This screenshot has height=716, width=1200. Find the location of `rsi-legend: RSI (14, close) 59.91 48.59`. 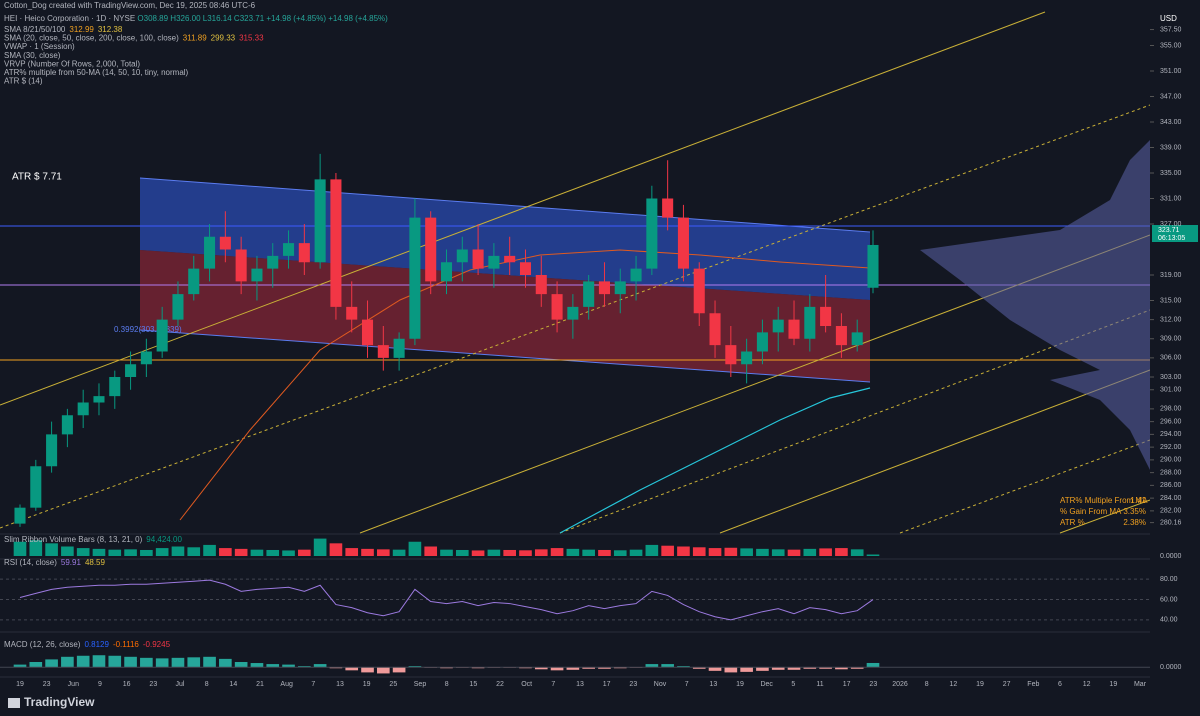

rsi-legend: RSI (14, close) 59.91 48.59 is located at coordinates (55, 562).